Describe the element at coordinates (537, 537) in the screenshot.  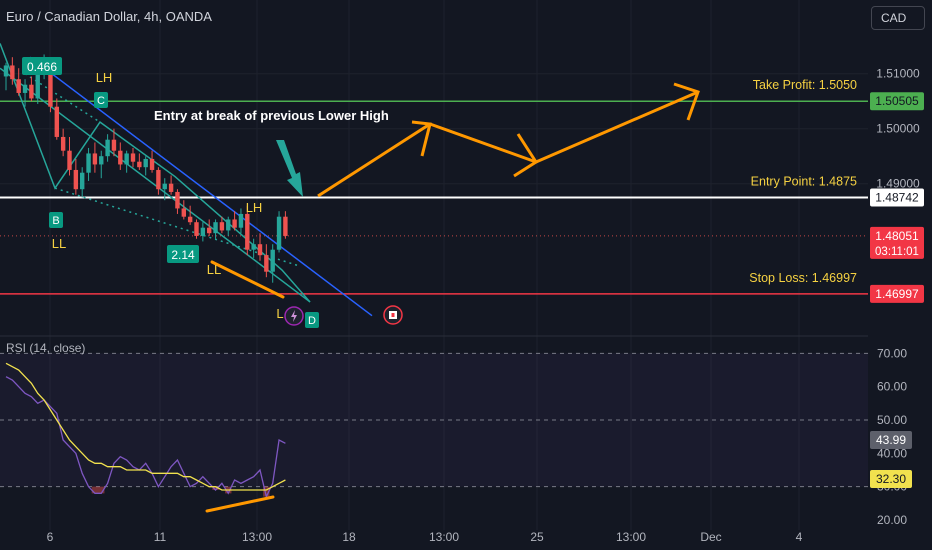
I see `time-tick: 25` at that location.